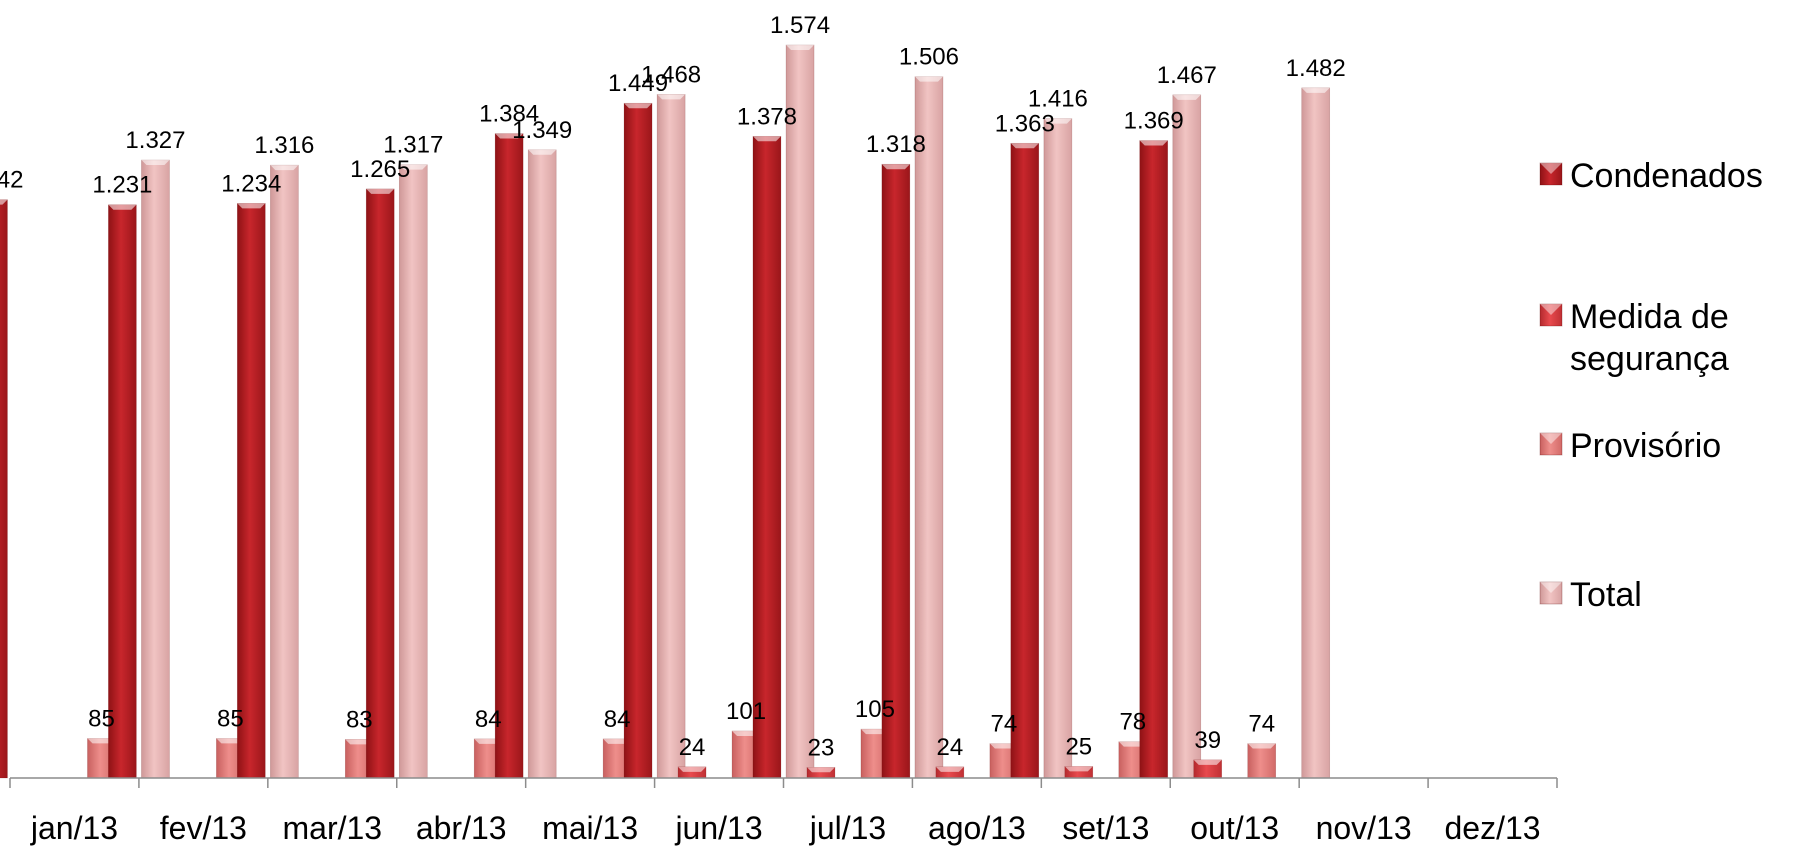 Image resolution: width=1807 pixels, height=848 pixels. What do you see at coordinates (1132, 722) in the screenshot?
I see `data-label-provisorio-set-13: 78` at bounding box center [1132, 722].